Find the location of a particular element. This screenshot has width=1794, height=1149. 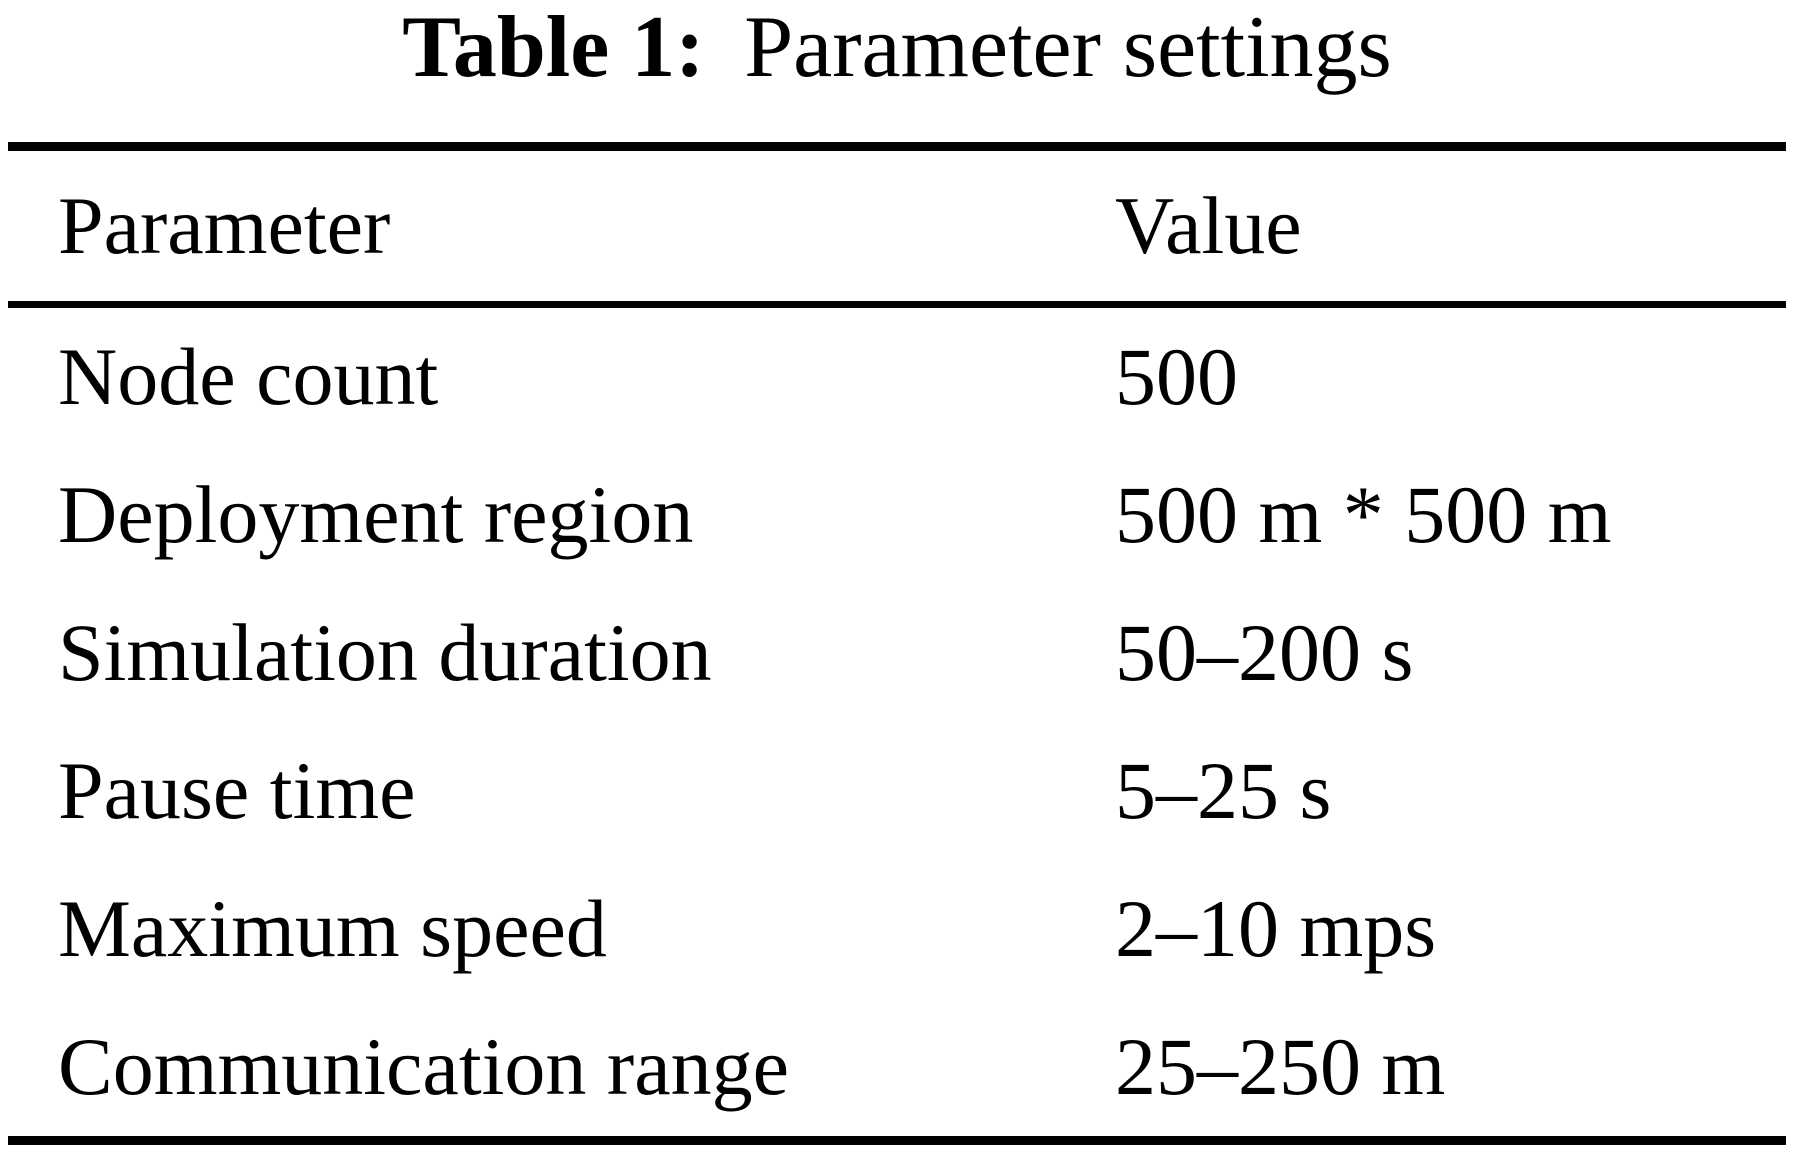

table-row: Maximum speed 2–10 mps is located at coordinates (897, 929).